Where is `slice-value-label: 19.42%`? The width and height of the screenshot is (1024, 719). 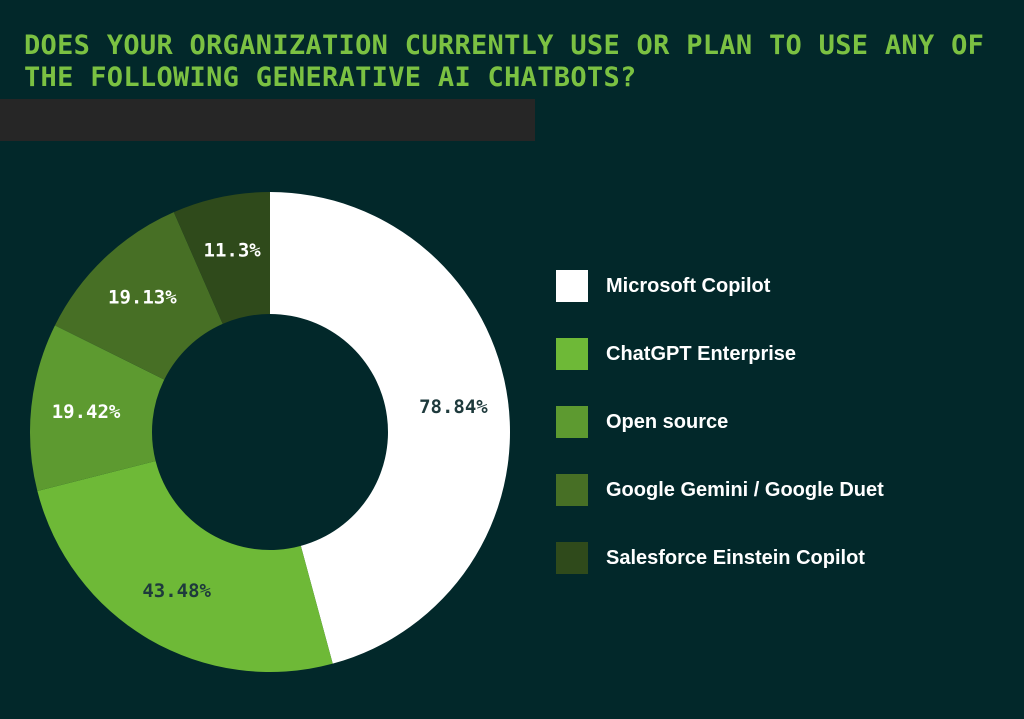 slice-value-label: 19.42% is located at coordinates (86, 412).